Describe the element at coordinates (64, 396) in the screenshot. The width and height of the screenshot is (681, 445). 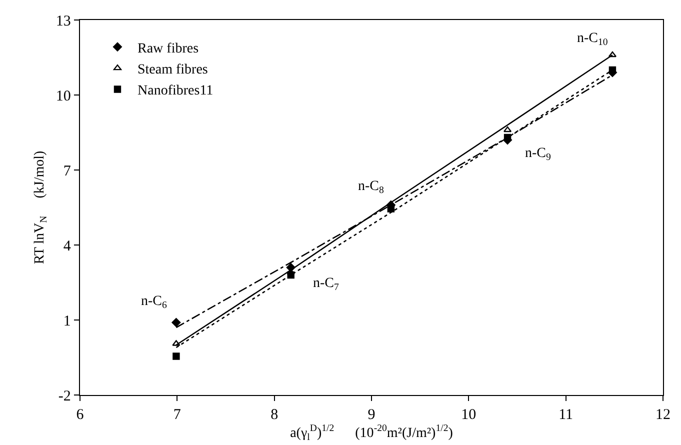
I see `y-tick-label: -2` at that location.